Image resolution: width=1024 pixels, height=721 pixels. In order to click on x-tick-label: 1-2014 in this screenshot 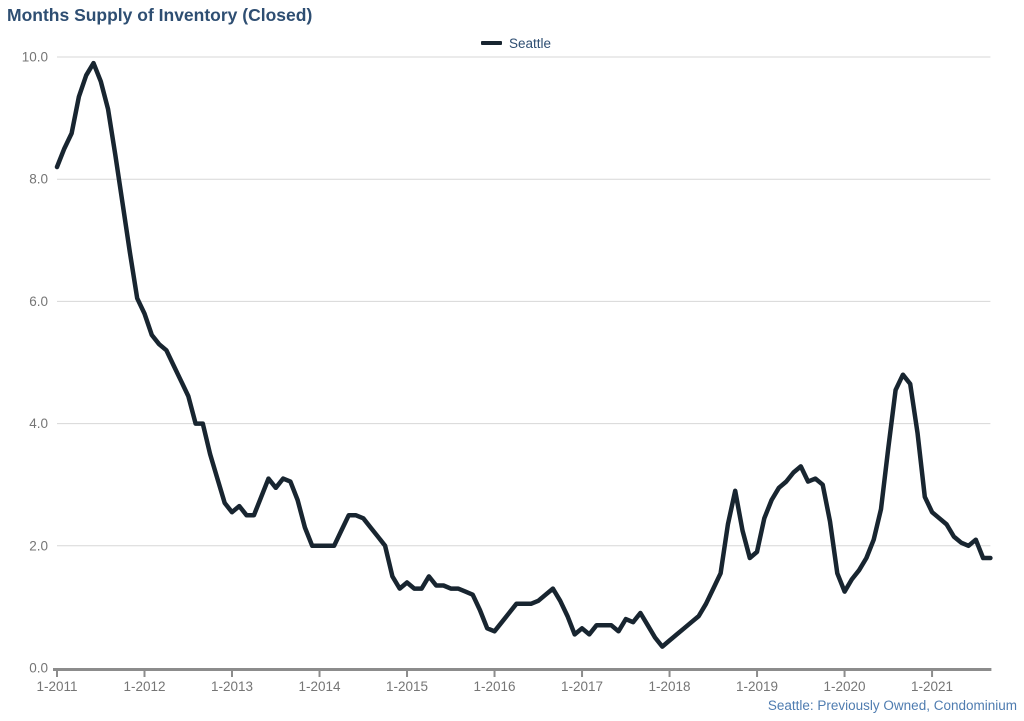, I will do `click(319, 686)`.